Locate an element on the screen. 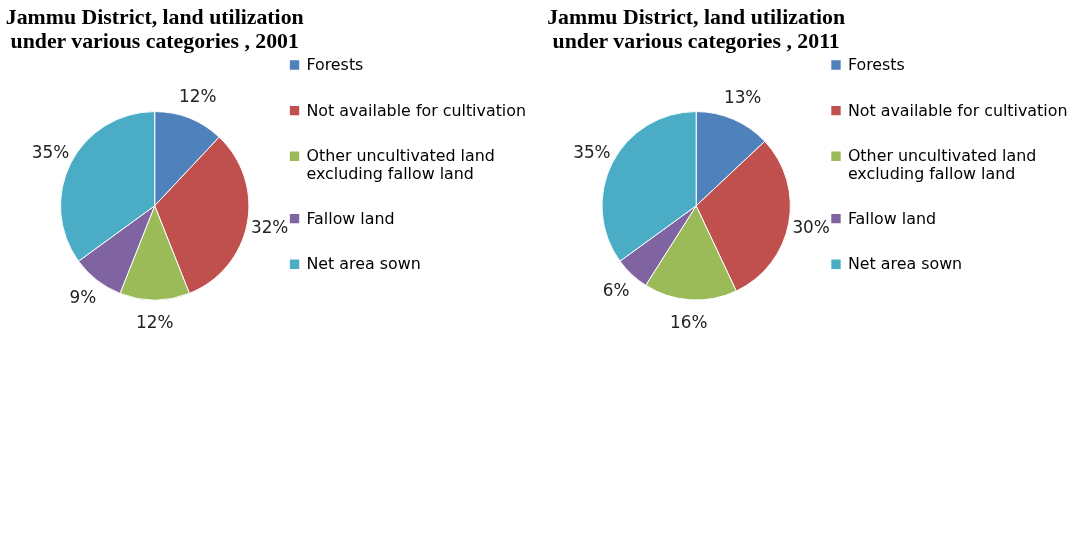  data-label: 16% is located at coordinates (689, 321).